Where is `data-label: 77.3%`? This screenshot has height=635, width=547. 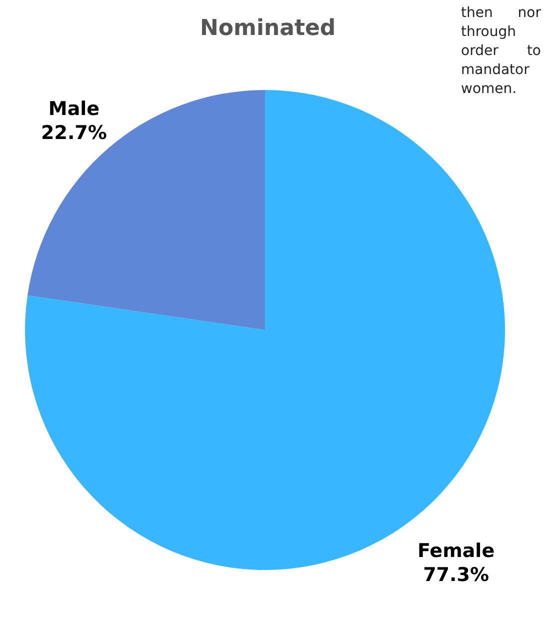
data-label: 77.3% is located at coordinates (456, 575).